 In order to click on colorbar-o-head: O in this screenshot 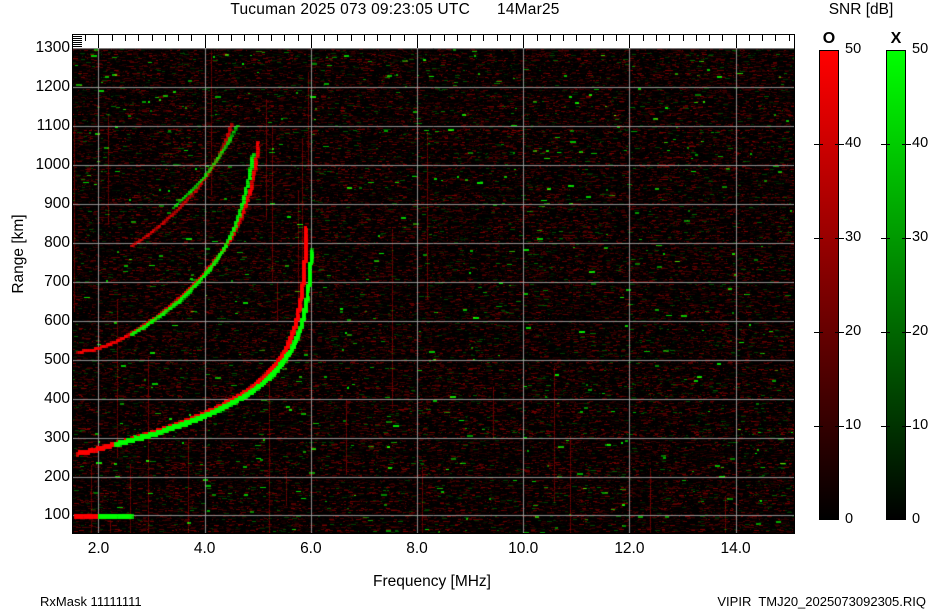, I will do `click(829, 38)`.